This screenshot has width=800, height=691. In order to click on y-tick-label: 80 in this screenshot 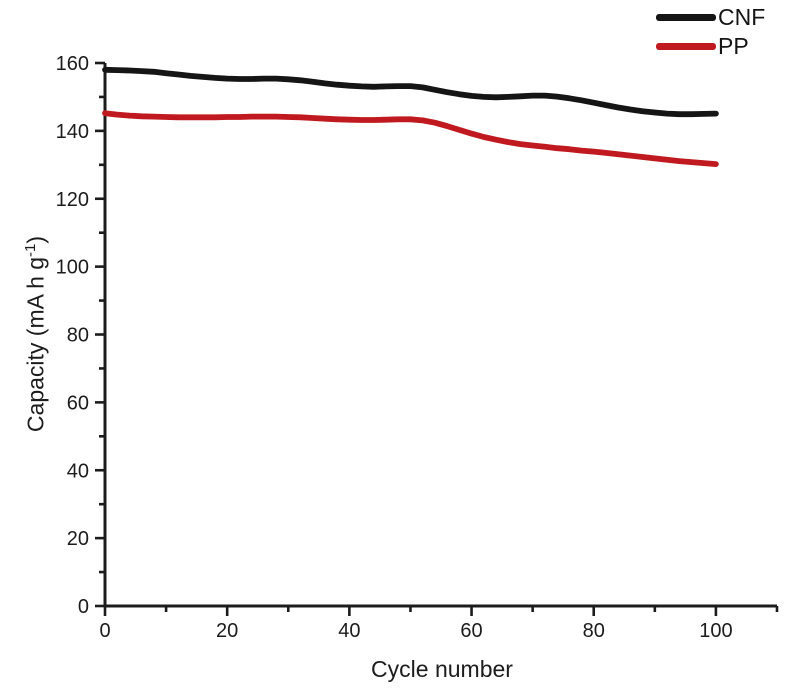, I will do `click(78, 336)`.